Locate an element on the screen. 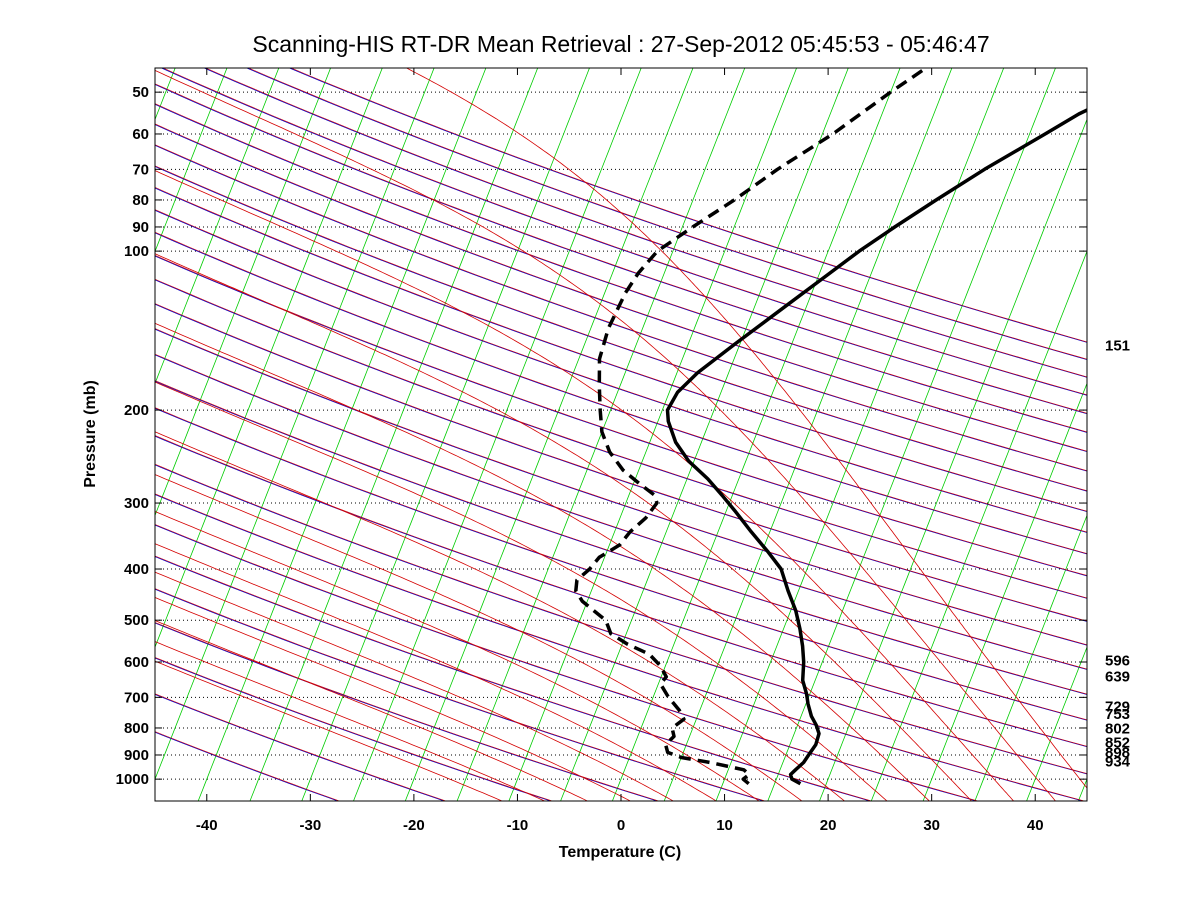 This screenshot has width=1200, height=900. y-tick-label-100: 100 is located at coordinates (136, 251).